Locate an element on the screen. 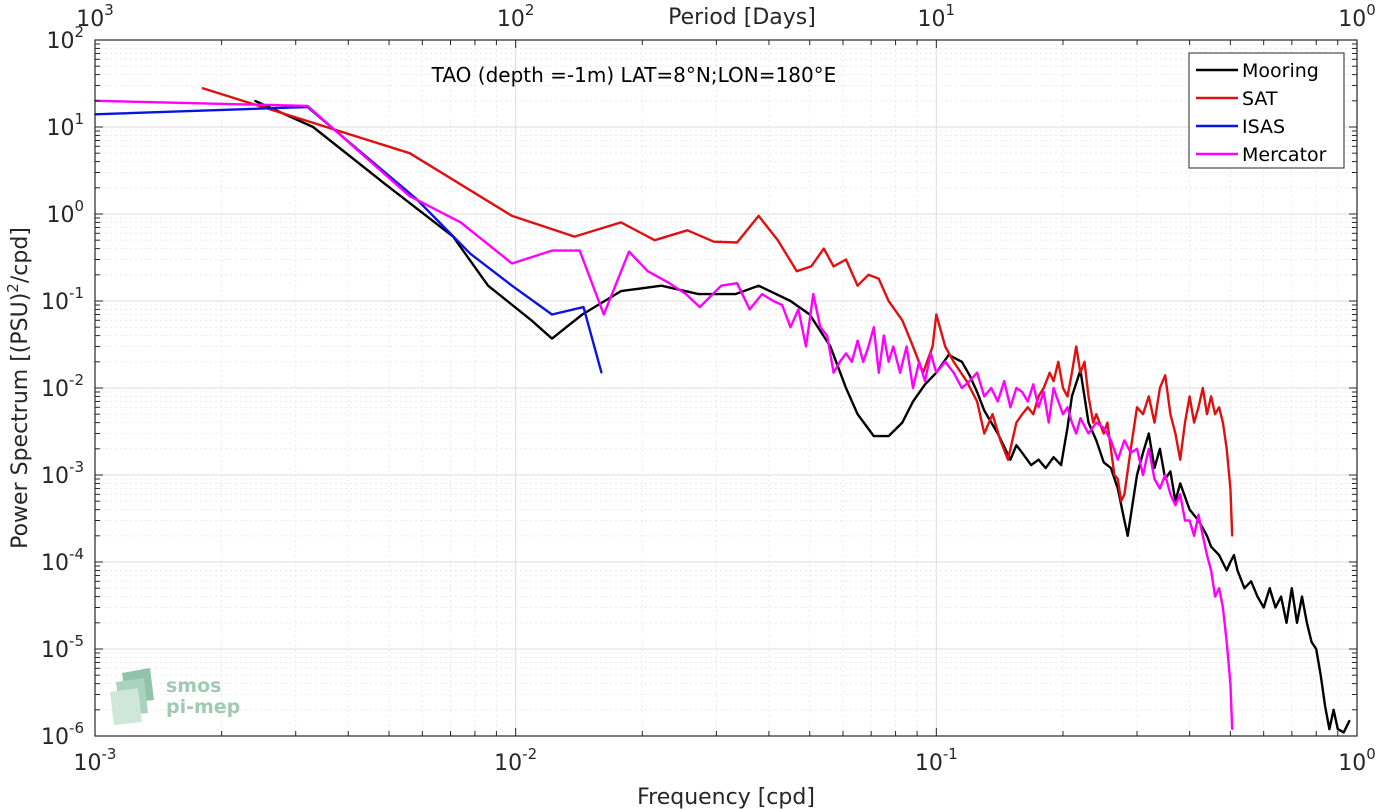  top-tick-label: 10⁰ is located at coordinates (1357, 16).